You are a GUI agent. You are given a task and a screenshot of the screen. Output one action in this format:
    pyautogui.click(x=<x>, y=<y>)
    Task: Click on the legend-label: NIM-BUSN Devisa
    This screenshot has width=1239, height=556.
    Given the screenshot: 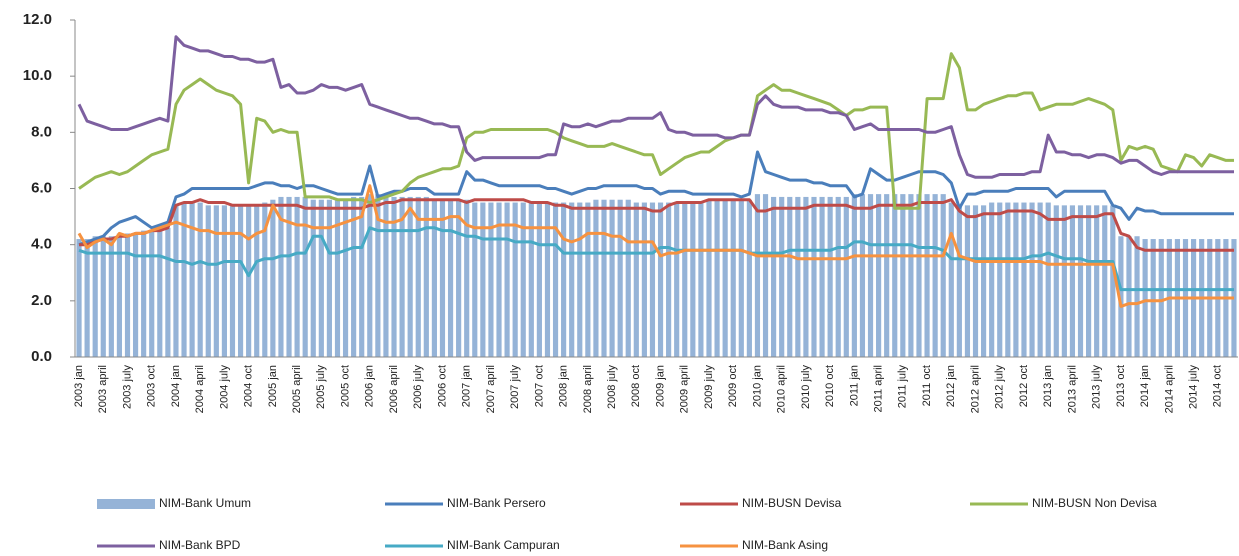 What is the action you would take?
    pyautogui.click(x=792, y=503)
    